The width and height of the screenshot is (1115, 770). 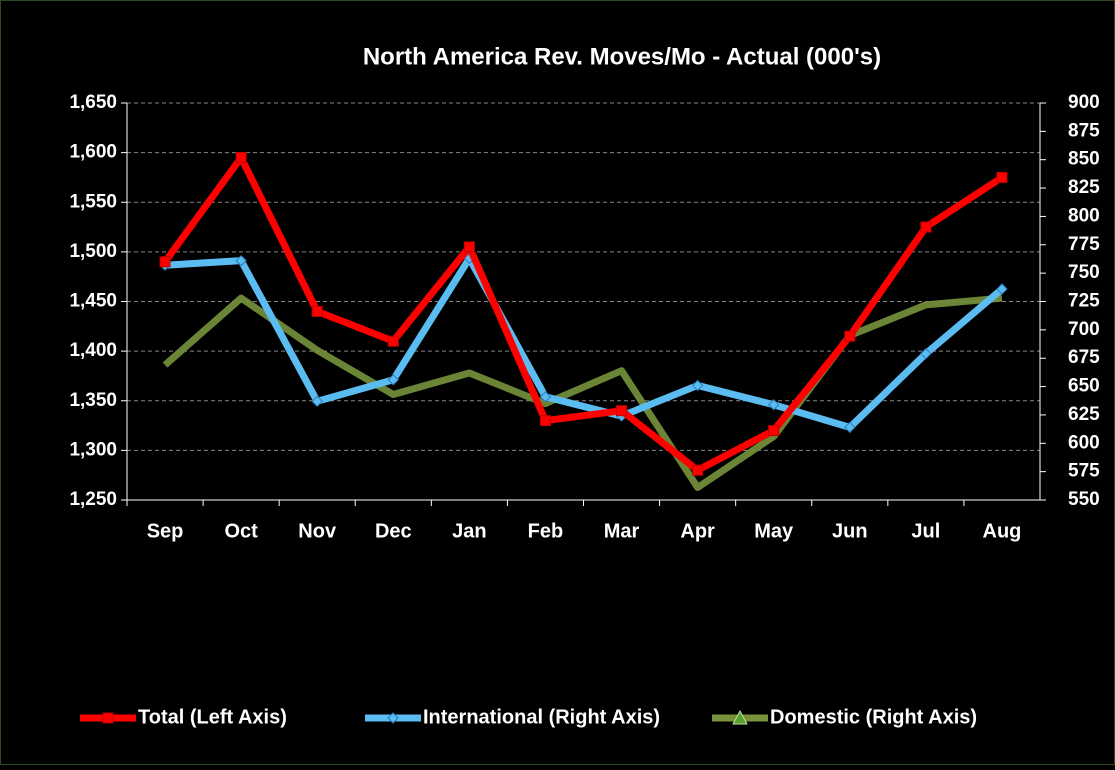 What do you see at coordinates (1084, 414) in the screenshot?
I see `y2-tick-label: 625` at bounding box center [1084, 414].